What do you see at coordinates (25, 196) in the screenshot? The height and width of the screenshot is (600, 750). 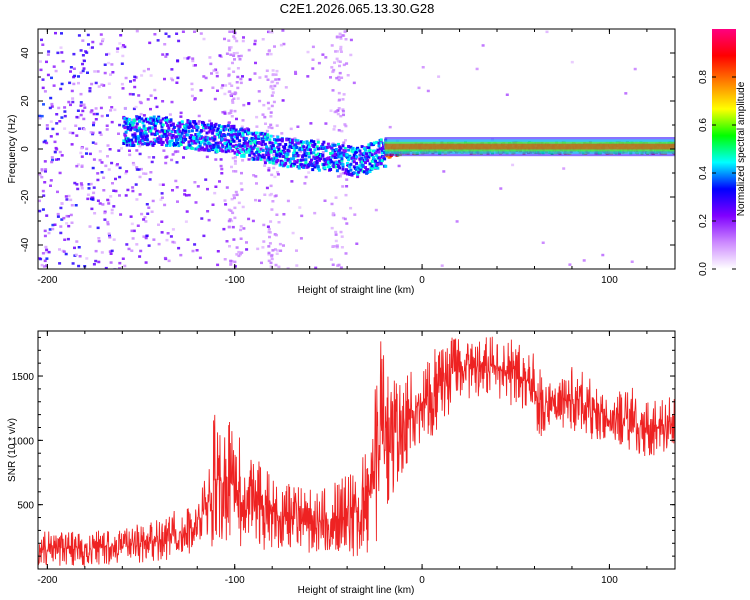 I see `spectrogram-ytick-label: -20` at bounding box center [25, 196].